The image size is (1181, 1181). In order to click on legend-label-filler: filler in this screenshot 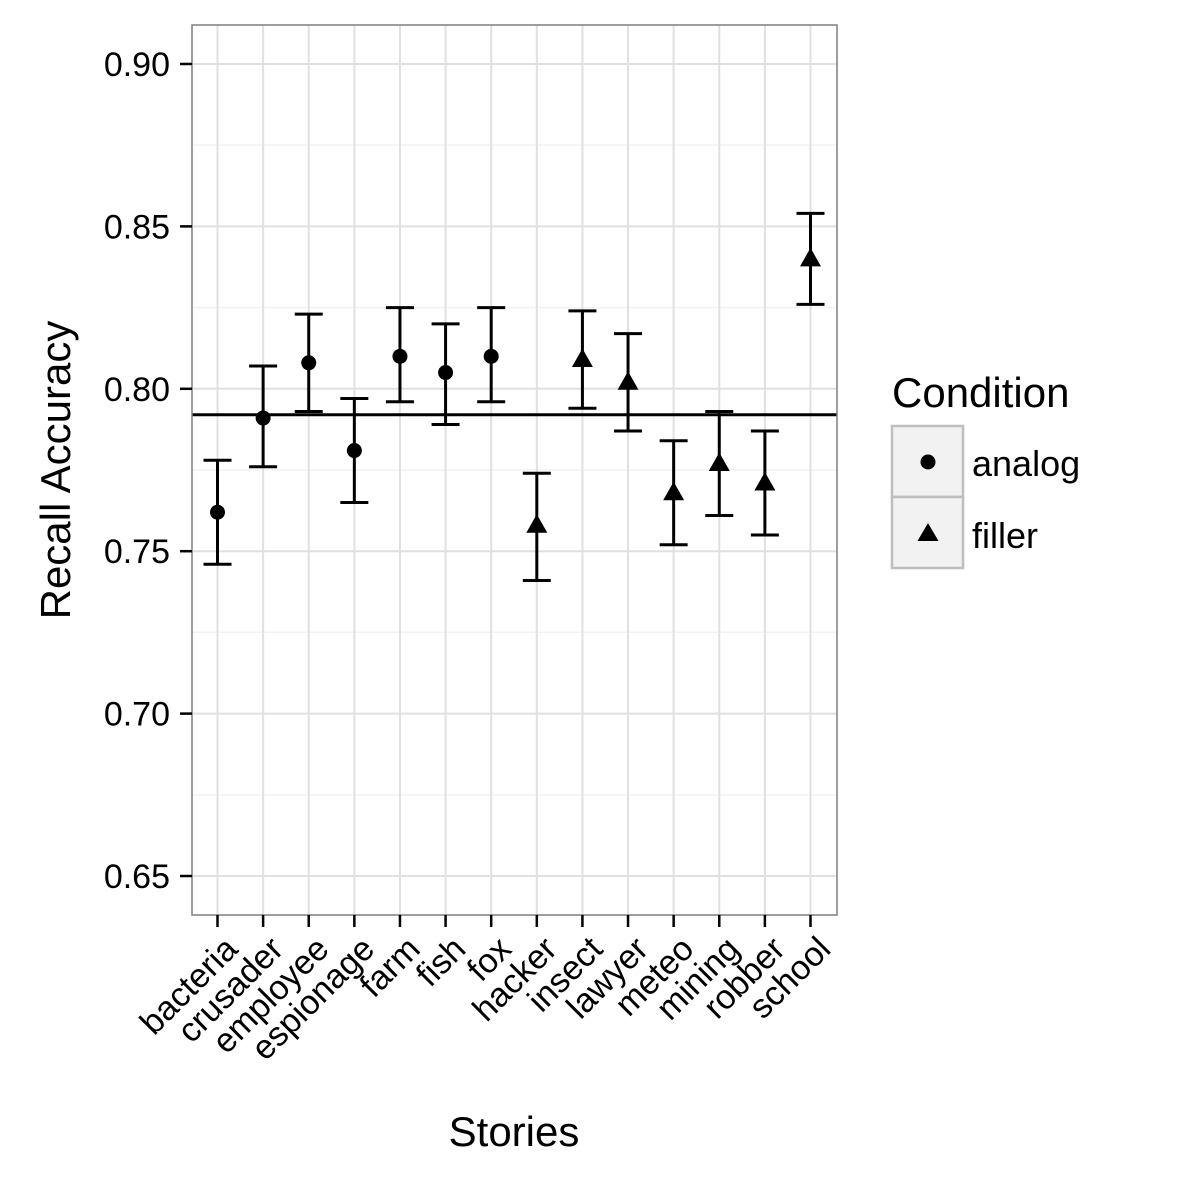, I will do `click(1005, 535)`.